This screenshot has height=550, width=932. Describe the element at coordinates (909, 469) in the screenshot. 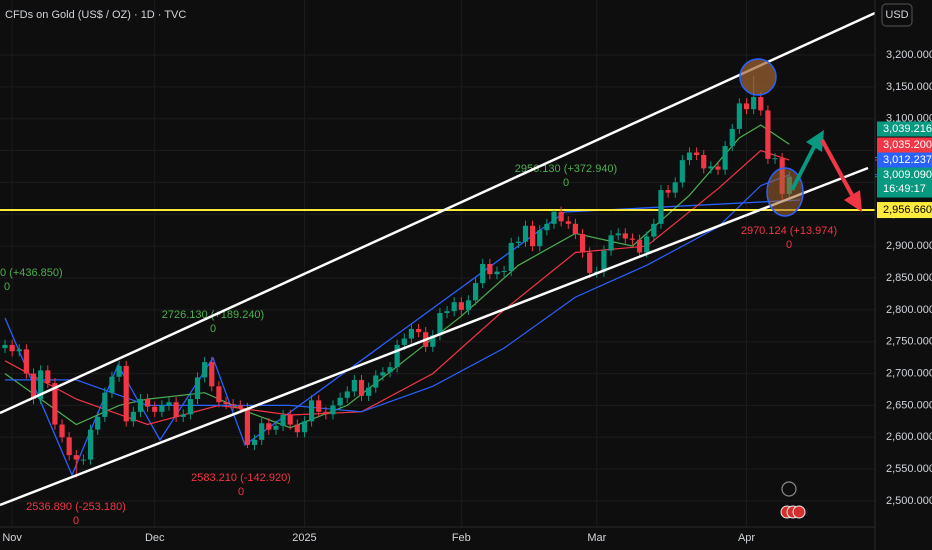

I see `y-tick-label: 2,550.000` at that location.